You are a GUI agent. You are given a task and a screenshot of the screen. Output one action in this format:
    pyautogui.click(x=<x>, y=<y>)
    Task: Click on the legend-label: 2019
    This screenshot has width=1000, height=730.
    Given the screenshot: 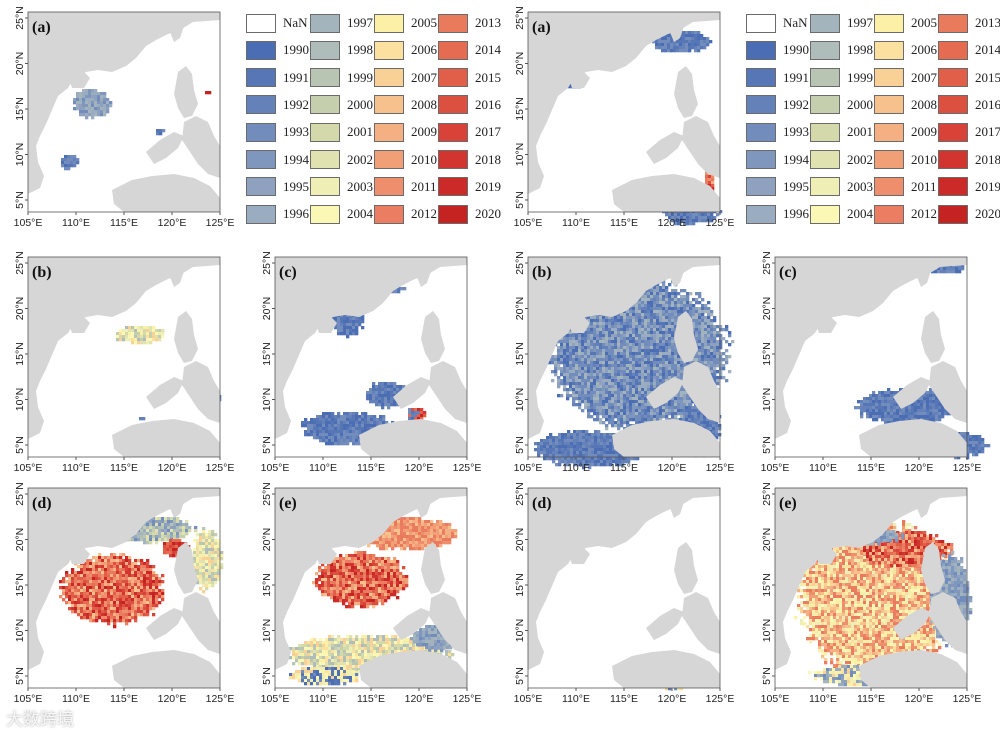 What is the action you would take?
    pyautogui.click(x=987, y=186)
    